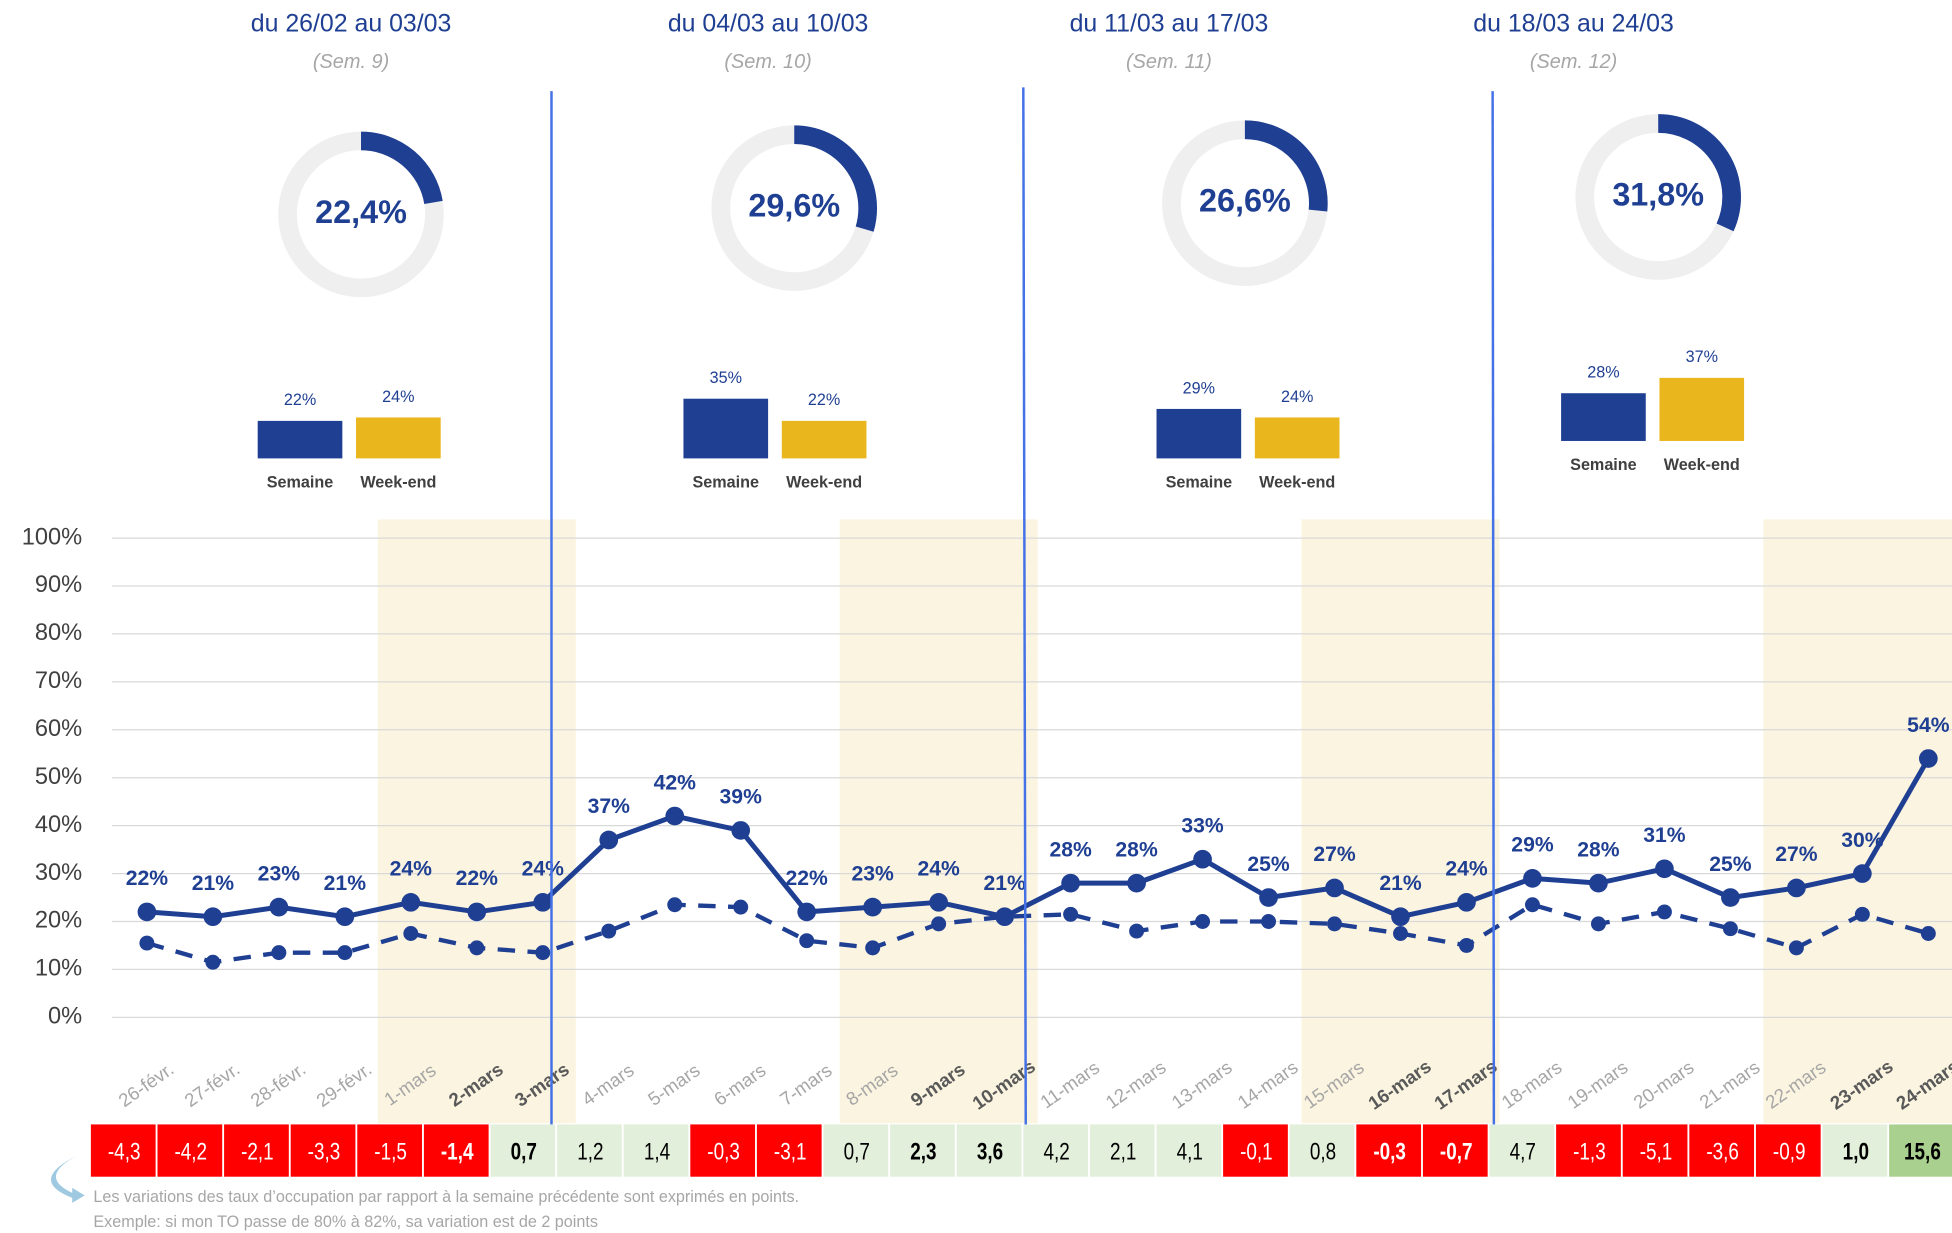 This screenshot has width=1952, height=1233. I want to click on x-tick-label: 18-mars, so click(1532, 1084).